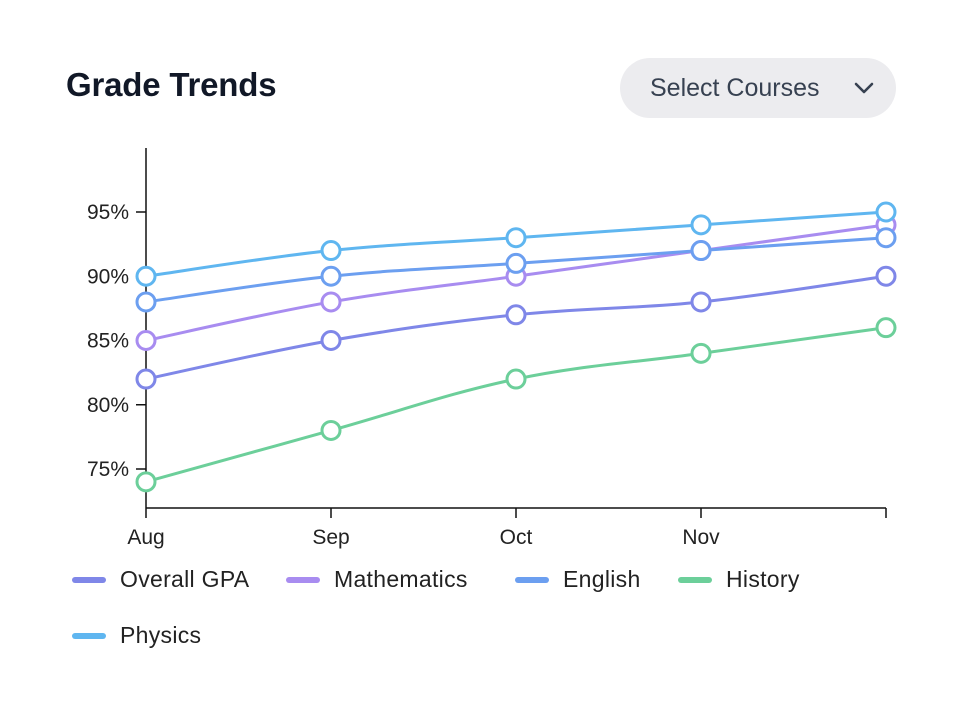 This screenshot has height=710, width=974. What do you see at coordinates (108, 405) in the screenshot?
I see `y-tick-label: 80%` at bounding box center [108, 405].